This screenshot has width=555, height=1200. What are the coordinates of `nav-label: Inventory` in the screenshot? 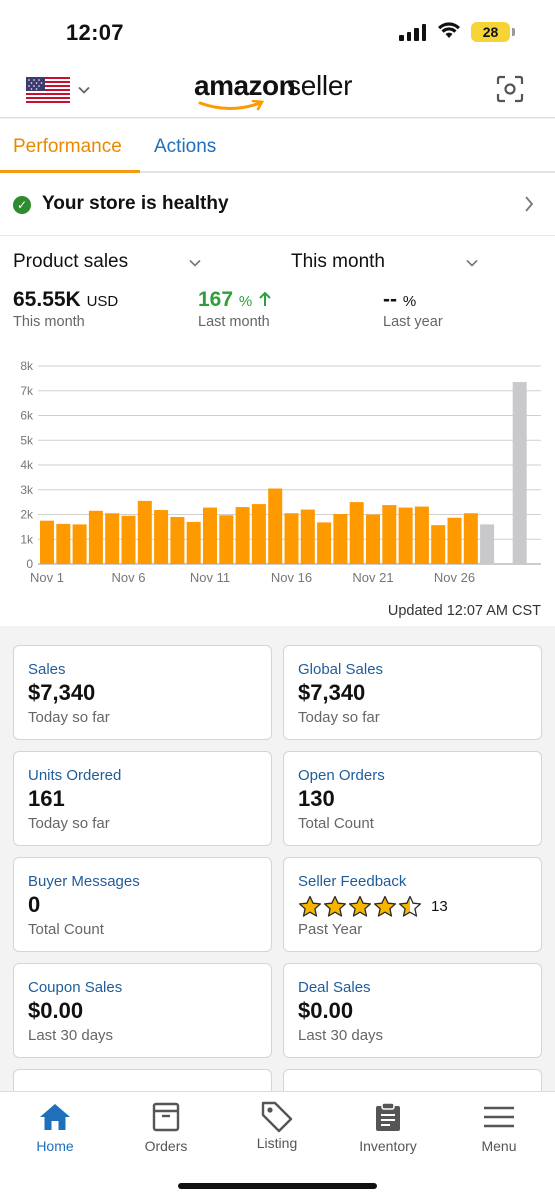 It's located at (388, 1146).